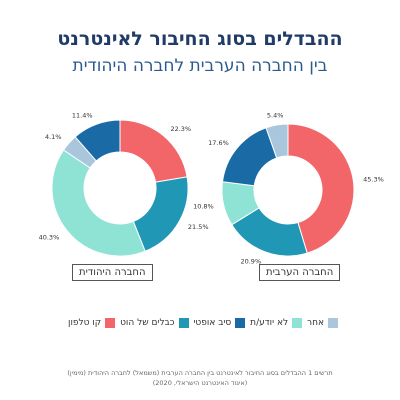 The width and height of the screenshot is (400, 400). What do you see at coordinates (49, 237) in the screenshot?
I see `data-label-dont-know: 40.3%` at bounding box center [49, 237].